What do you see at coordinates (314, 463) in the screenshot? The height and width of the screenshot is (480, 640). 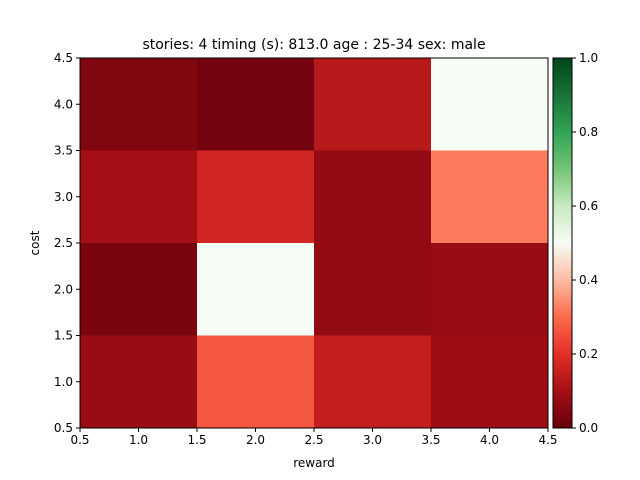 I see `x-axis-label: reward` at bounding box center [314, 463].